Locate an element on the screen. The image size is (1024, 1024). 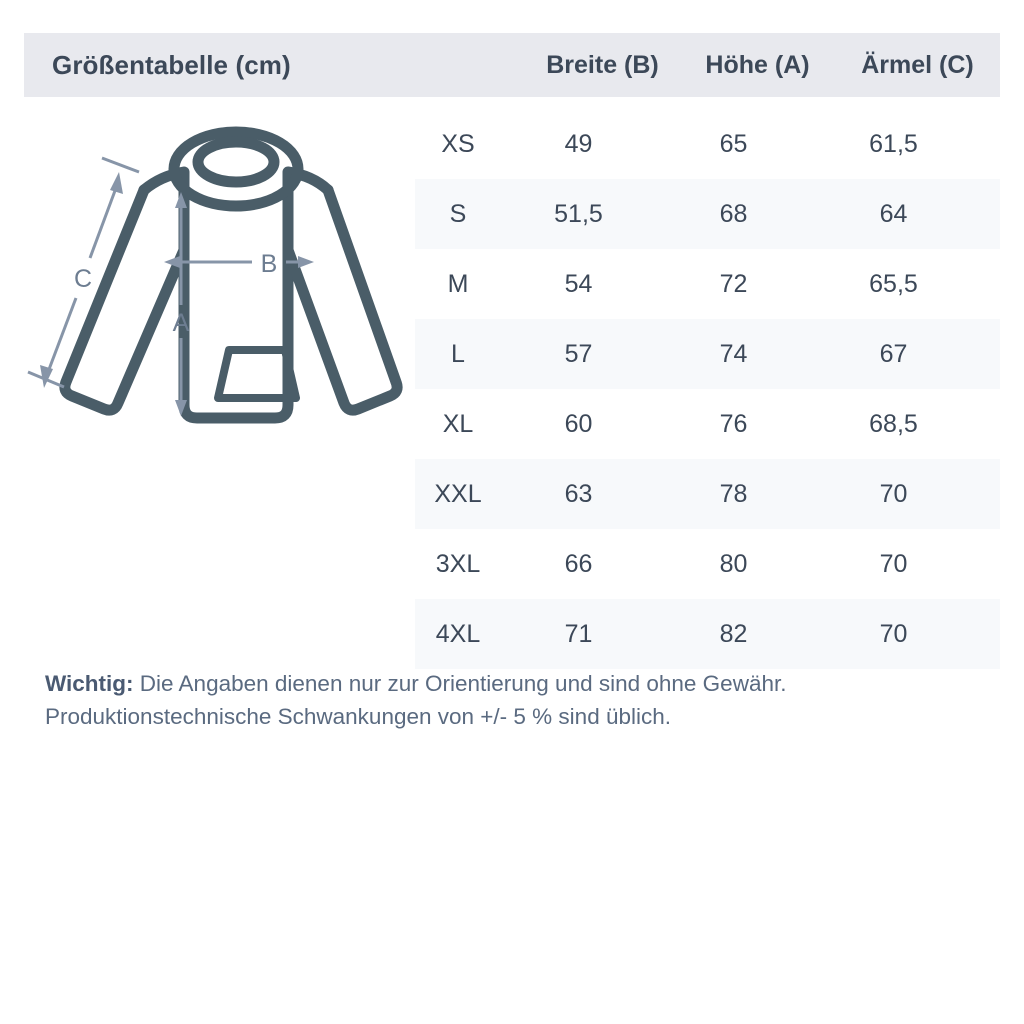
table-row: XS 49 65 61,5 is located at coordinates (707, 144).